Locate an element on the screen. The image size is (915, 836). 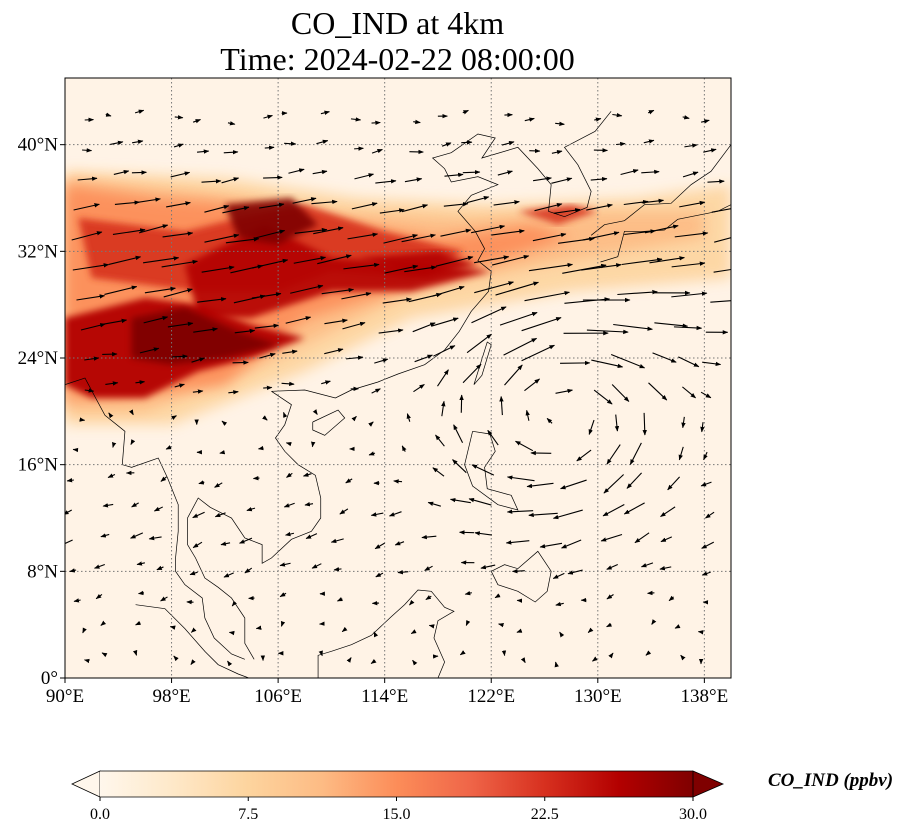
latitude-tick-label: 8°N is located at coordinates (42, 571).